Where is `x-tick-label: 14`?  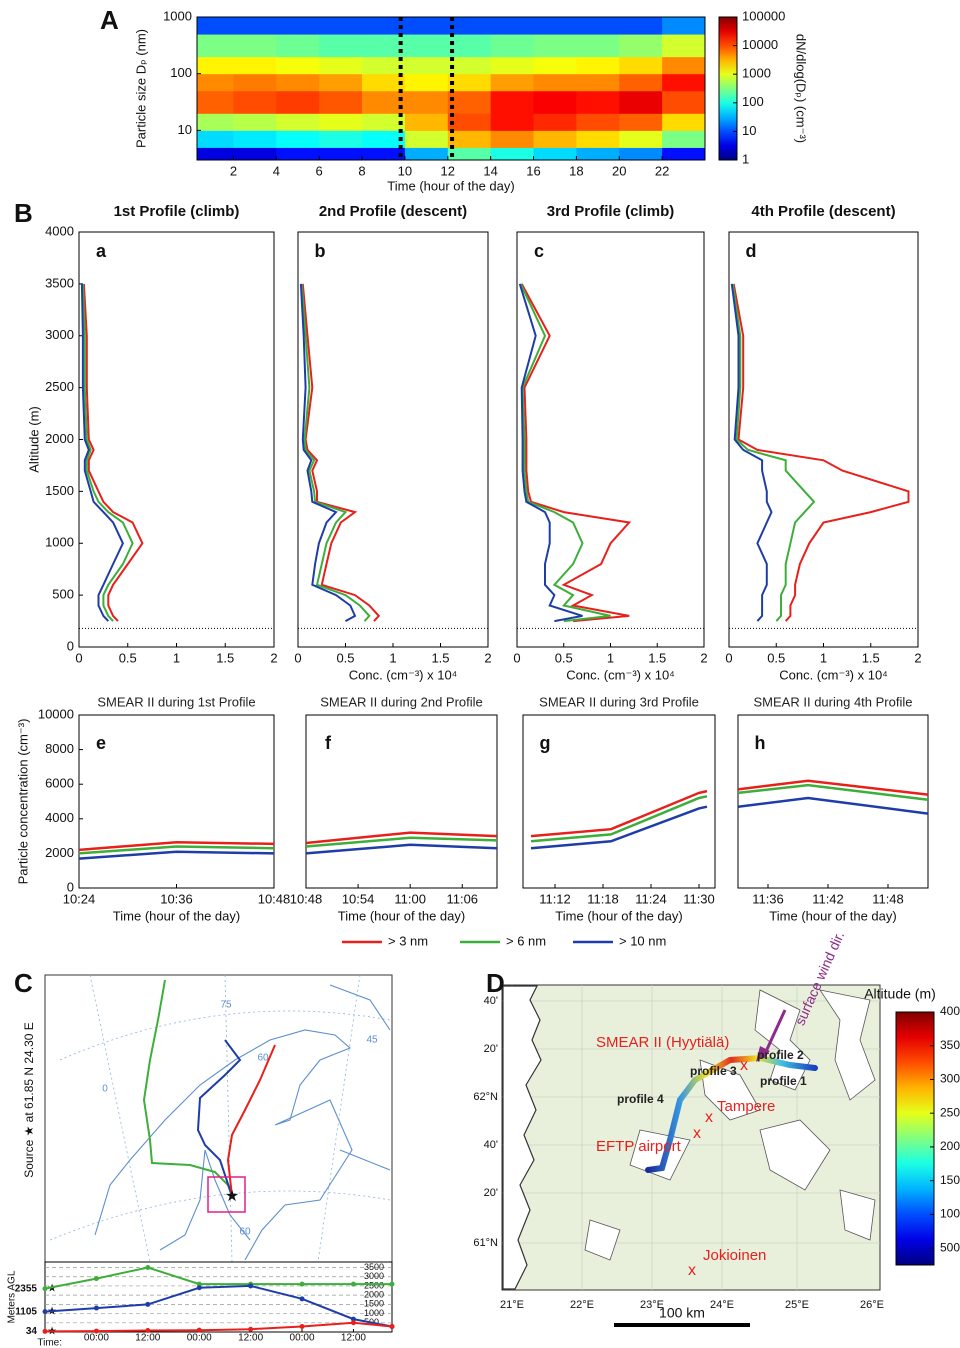 x-tick-label: 14 is located at coordinates (490, 170).